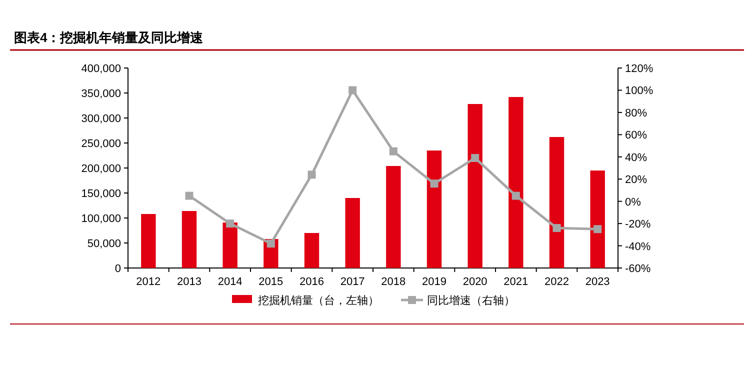 The width and height of the screenshot is (754, 366). Describe the element at coordinates (101, 69) in the screenshot. I see `y-tick-label: 400,000` at that location.